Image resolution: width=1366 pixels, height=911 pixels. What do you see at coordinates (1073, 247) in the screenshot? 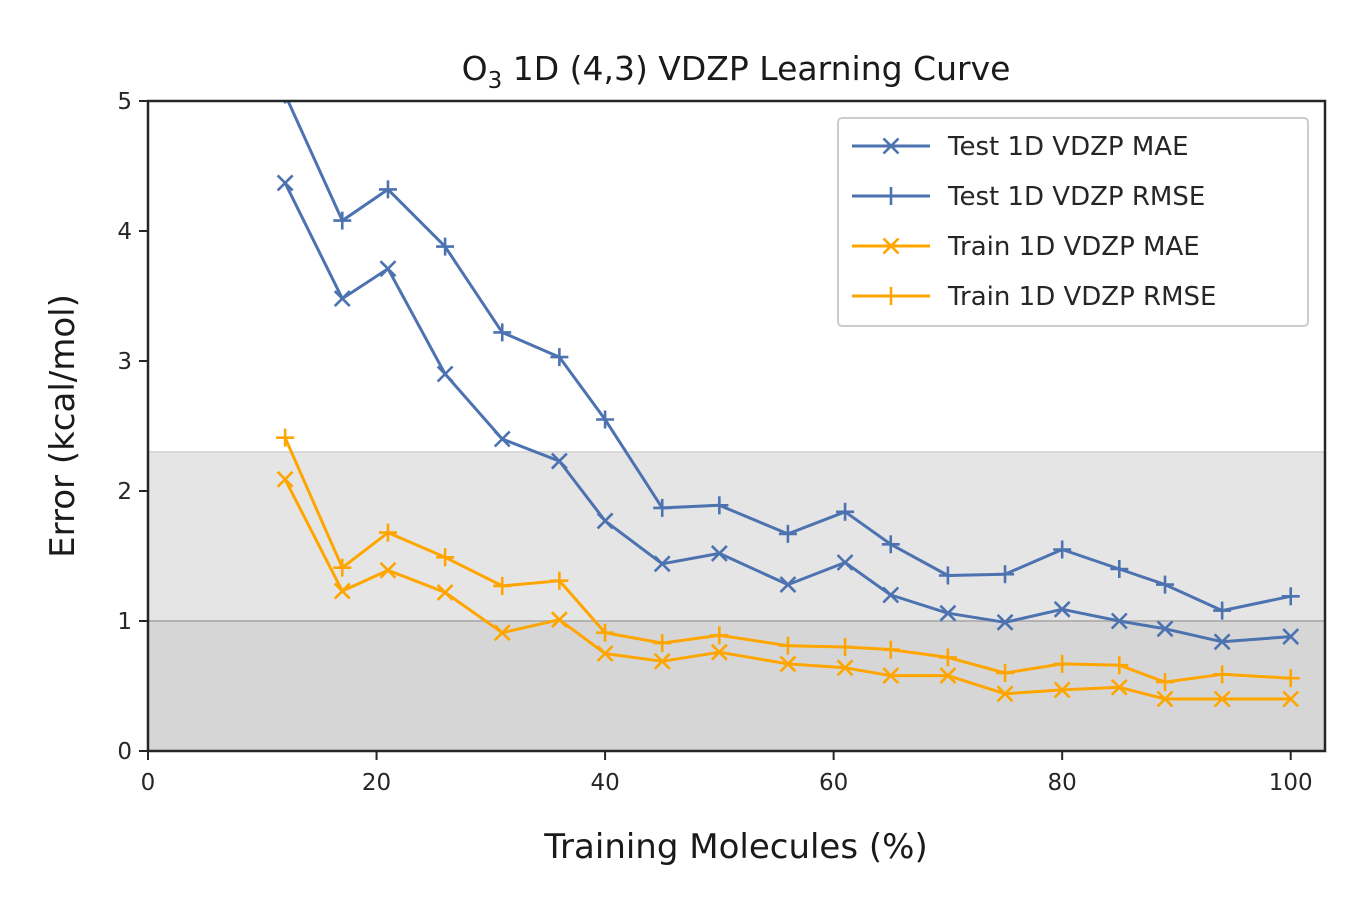
I see `legend-label: Train 1D VDZP MAE` at bounding box center [1073, 247].